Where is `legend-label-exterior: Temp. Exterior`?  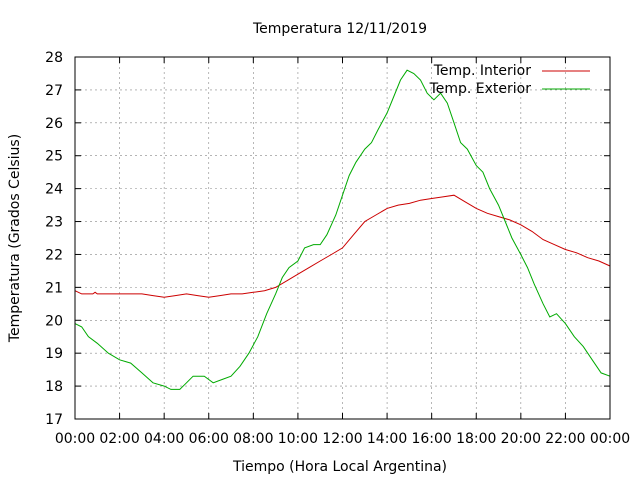 legend-label-exterior: Temp. Exterior is located at coordinates (480, 89).